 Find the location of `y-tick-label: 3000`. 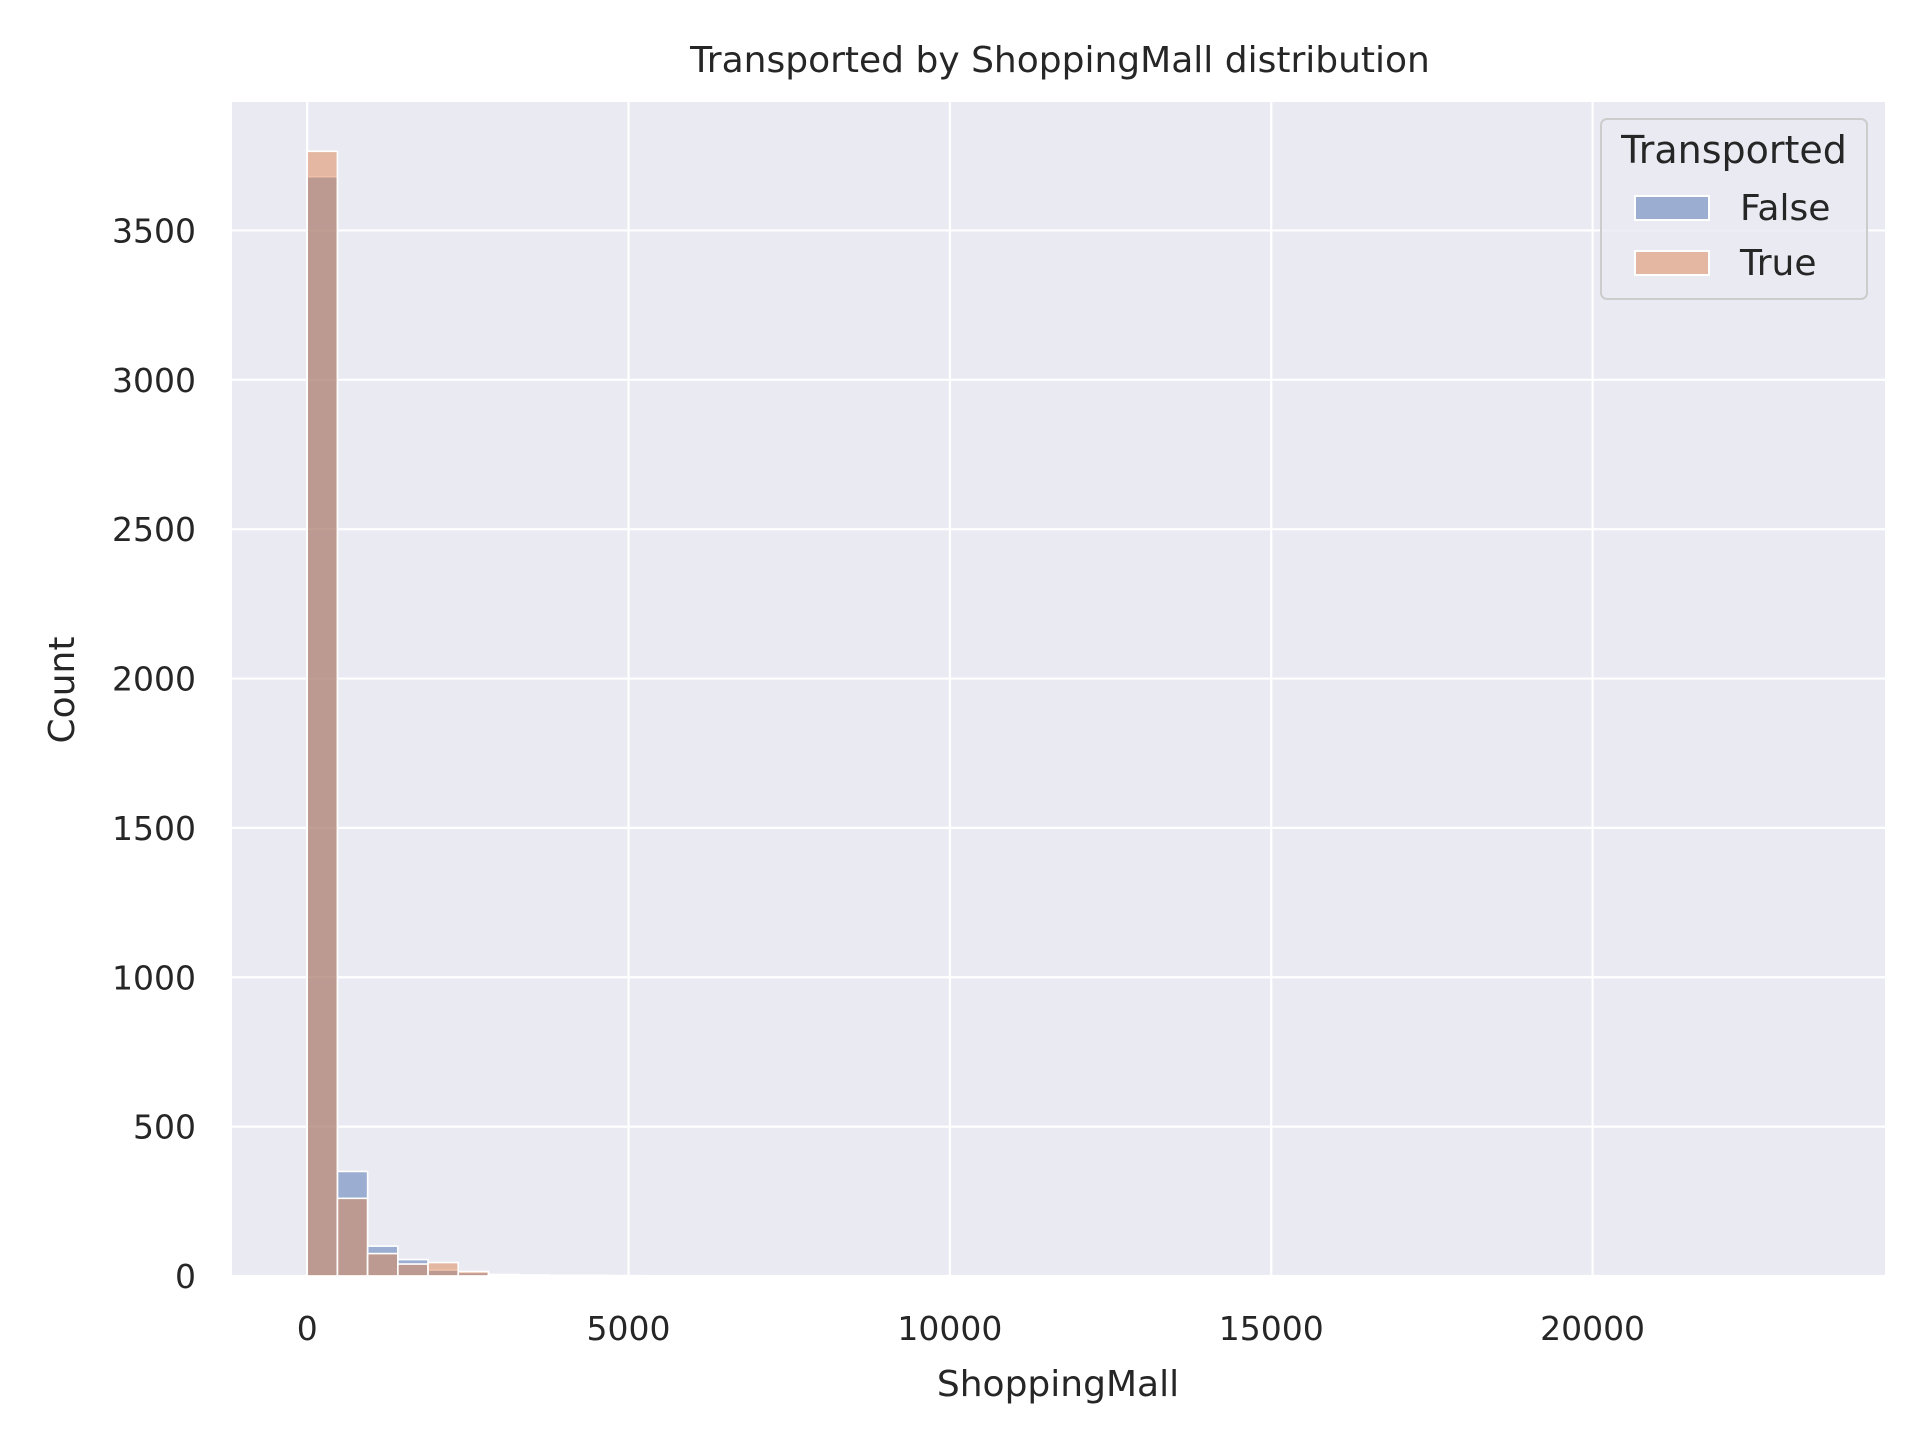

y-tick-label: 3000 is located at coordinates (154, 380).